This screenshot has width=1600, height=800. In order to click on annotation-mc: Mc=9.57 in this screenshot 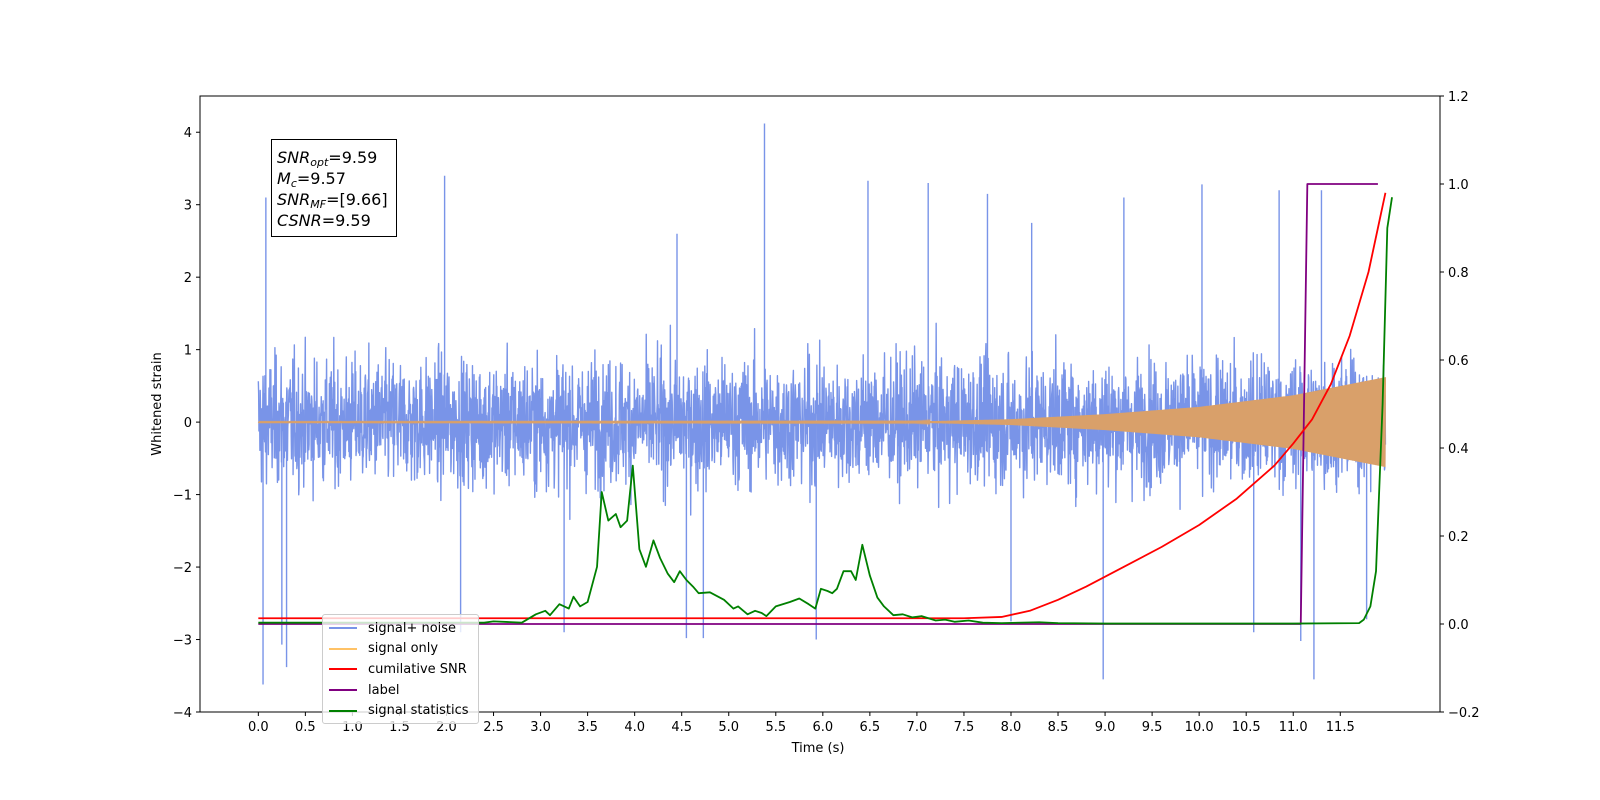, I will do `click(311, 179)`.